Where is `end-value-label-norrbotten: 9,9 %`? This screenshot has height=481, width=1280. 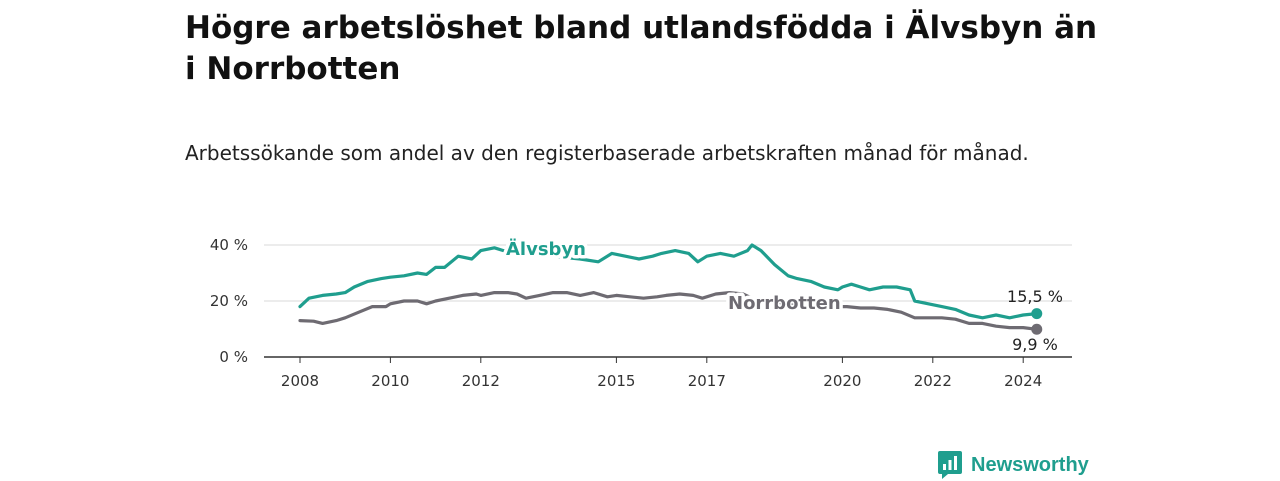
end-value-label-norrbotten: 9,9 % is located at coordinates (1035, 344).